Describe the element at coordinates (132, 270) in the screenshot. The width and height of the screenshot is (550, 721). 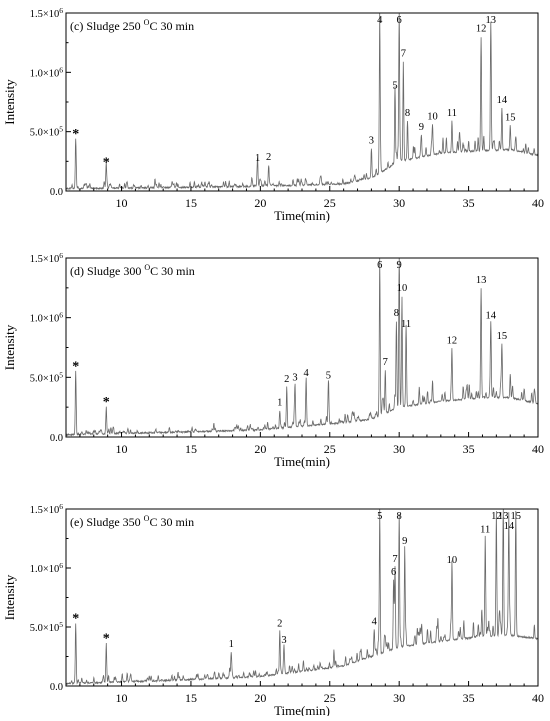
I see `panel-title: (d) Sludge 300 OC 30 min` at that location.